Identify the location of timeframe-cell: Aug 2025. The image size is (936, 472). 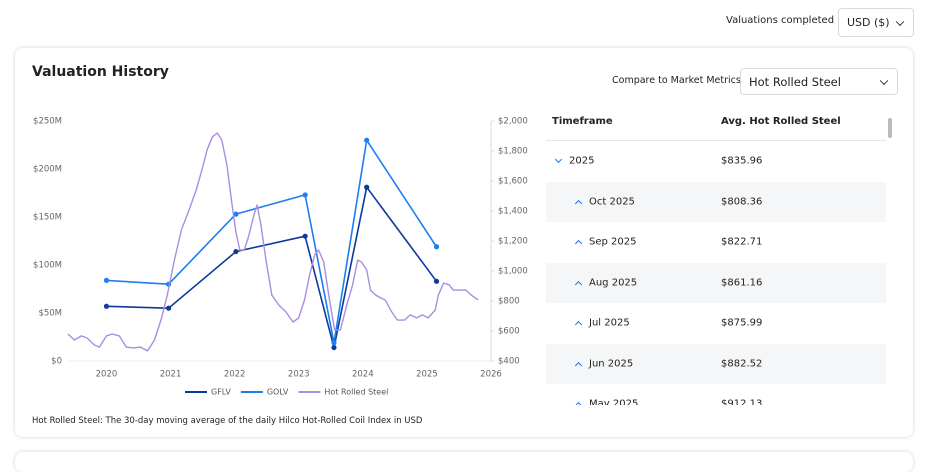
(613, 282).